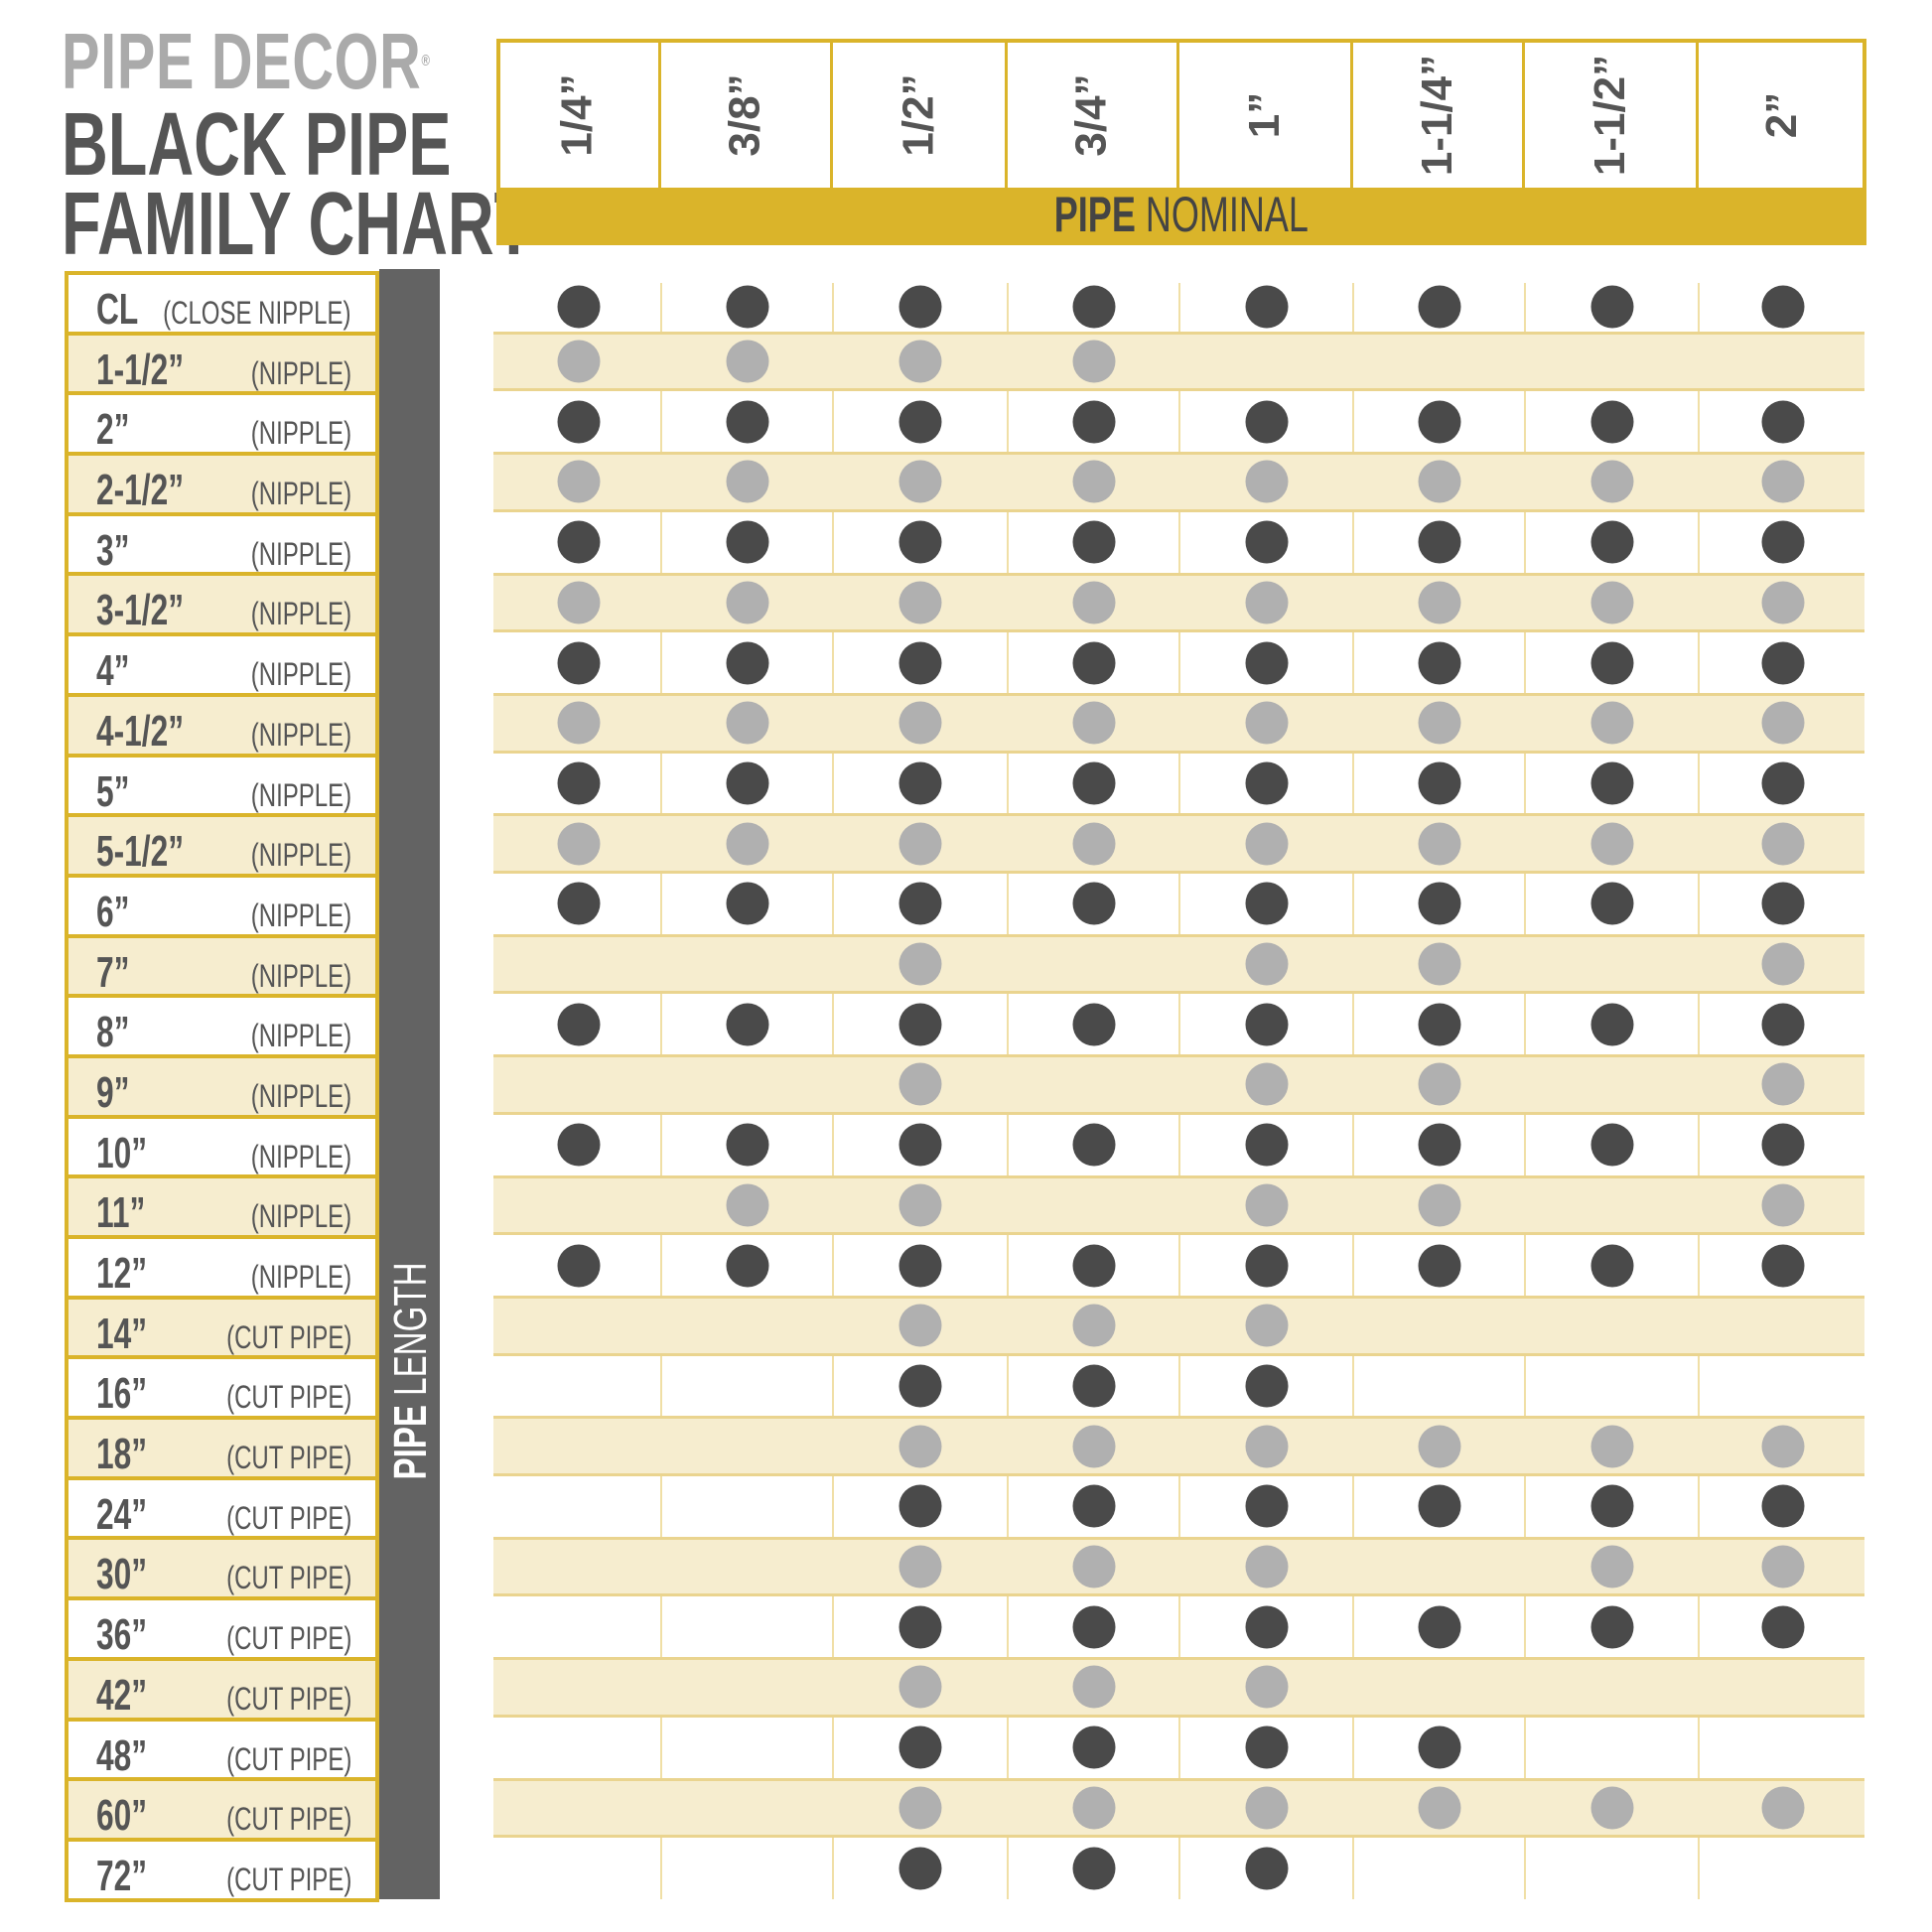 This screenshot has height=1932, width=1932. Describe the element at coordinates (257, 145) in the screenshot. I see `page-title-line1: BLACK PIPE` at that location.